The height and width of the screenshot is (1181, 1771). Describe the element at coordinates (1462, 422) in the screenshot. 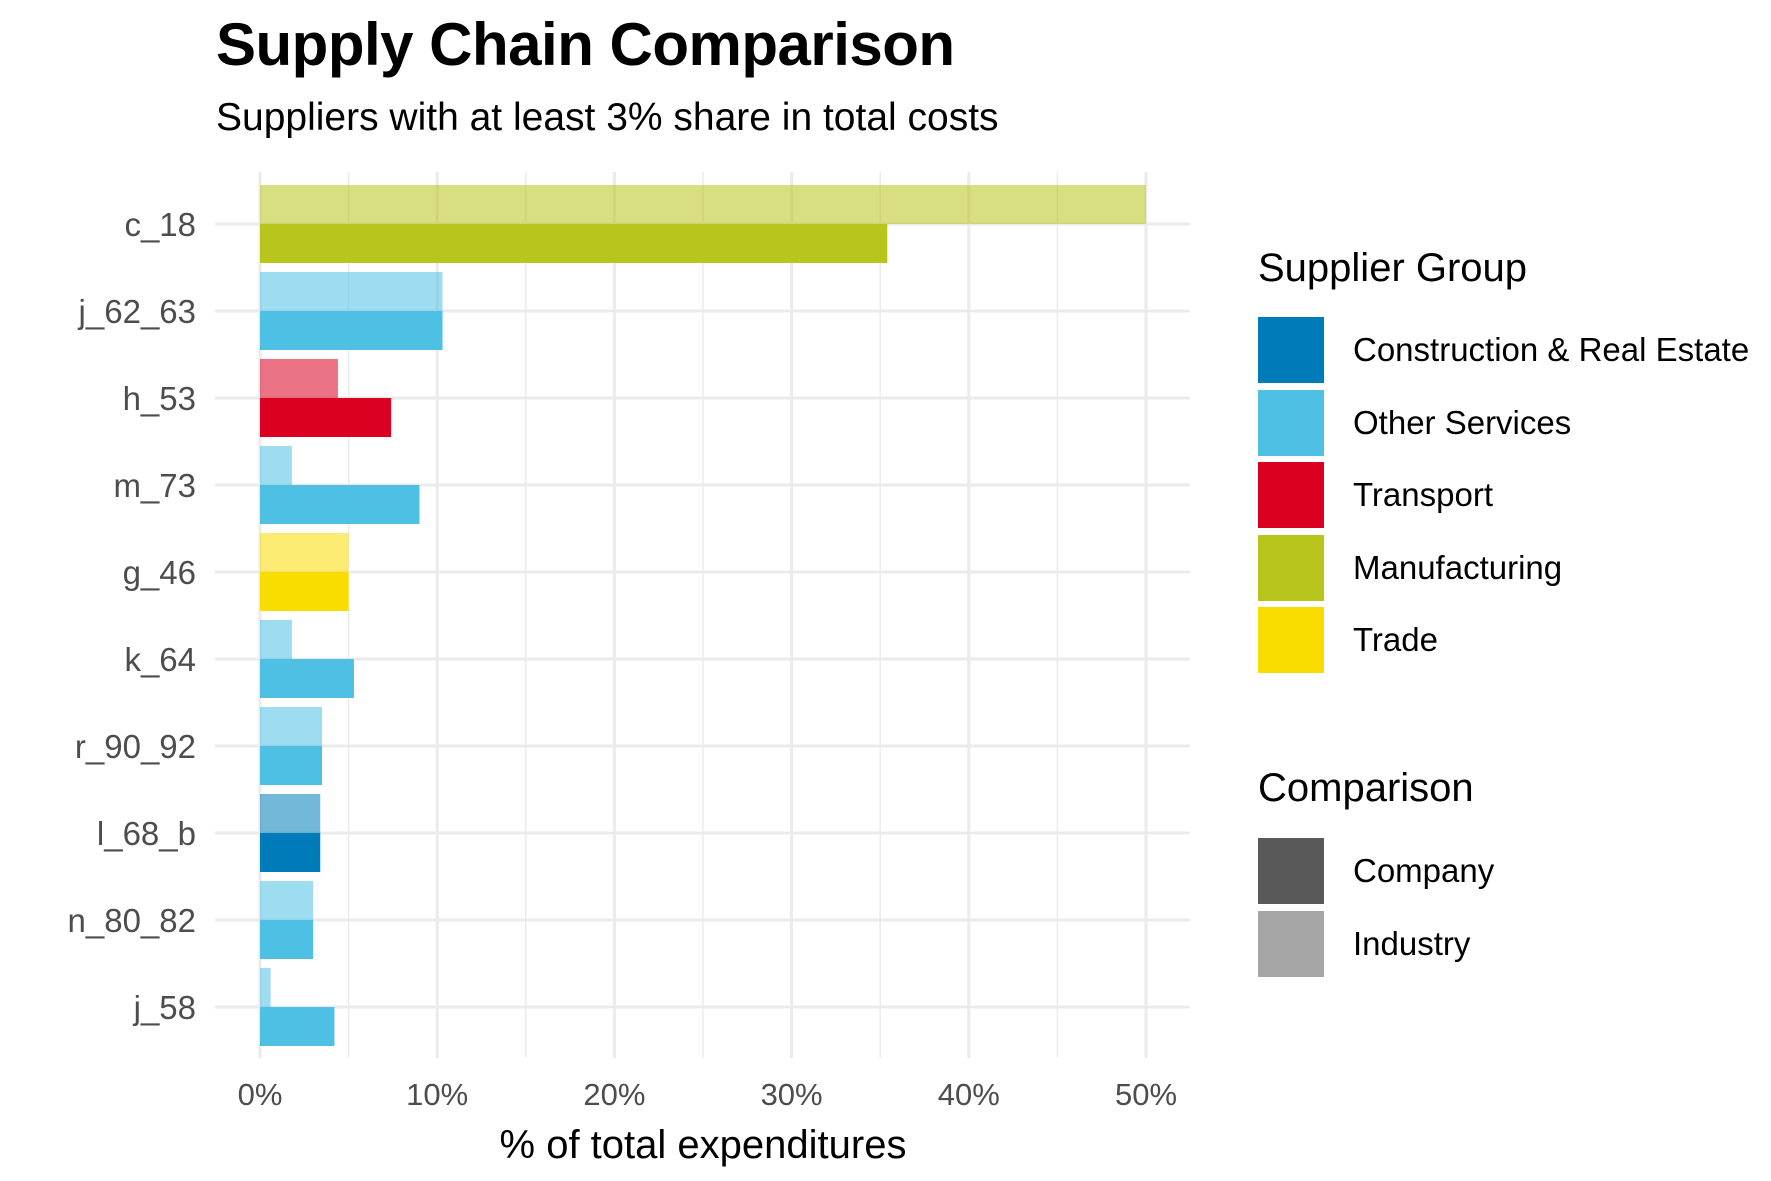

I see `legend-label: Other Services` at that location.